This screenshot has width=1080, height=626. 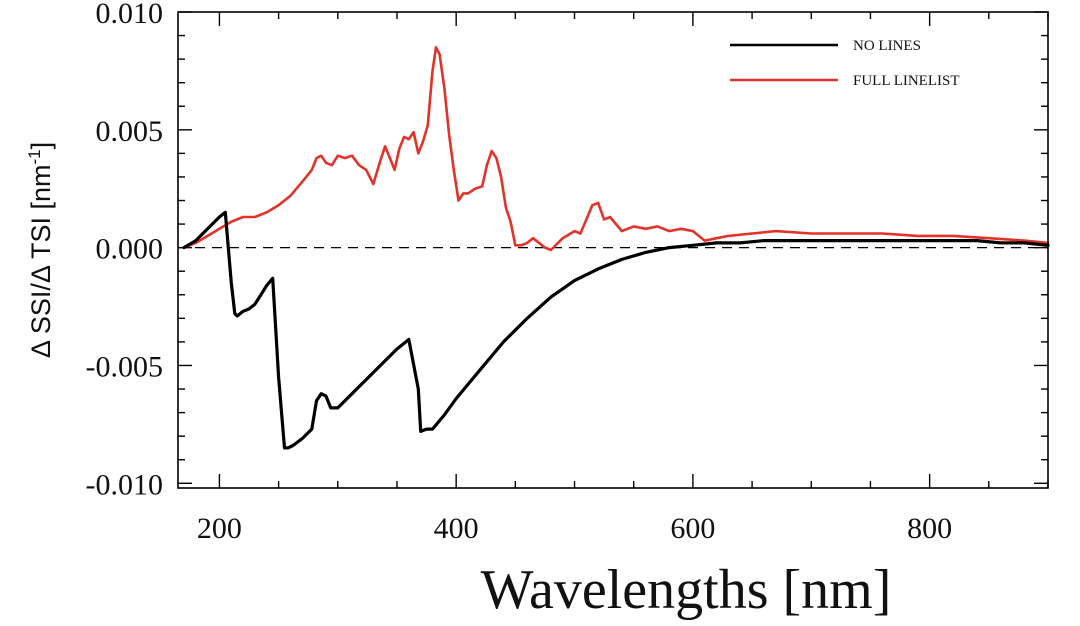 I want to click on y-tick-label: -0.010, so click(x=125, y=484).